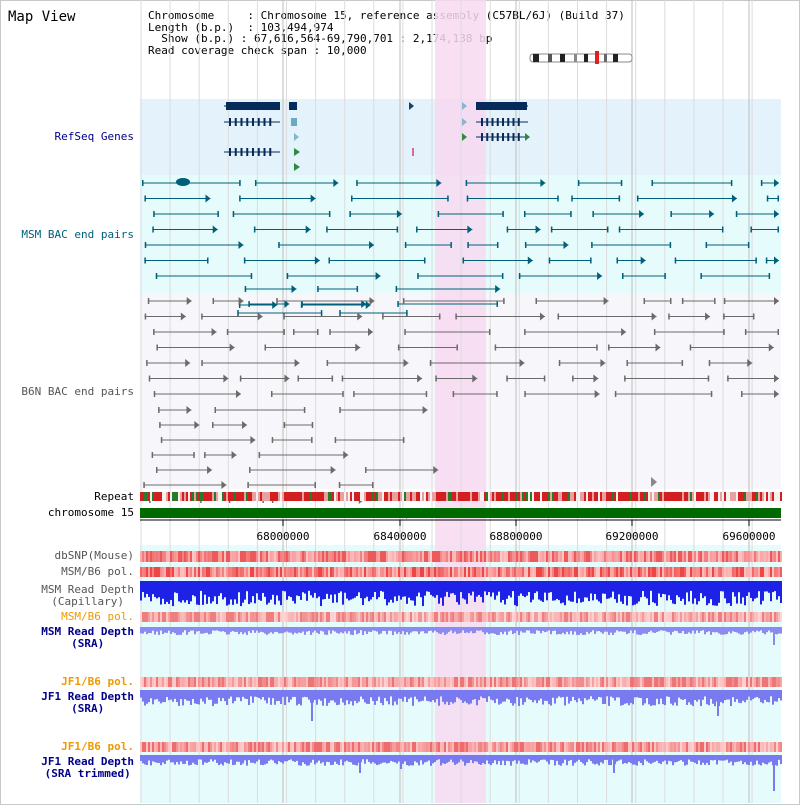 The height and width of the screenshot is (805, 800). I want to click on track-label-repeat: Repeat, so click(114, 496).